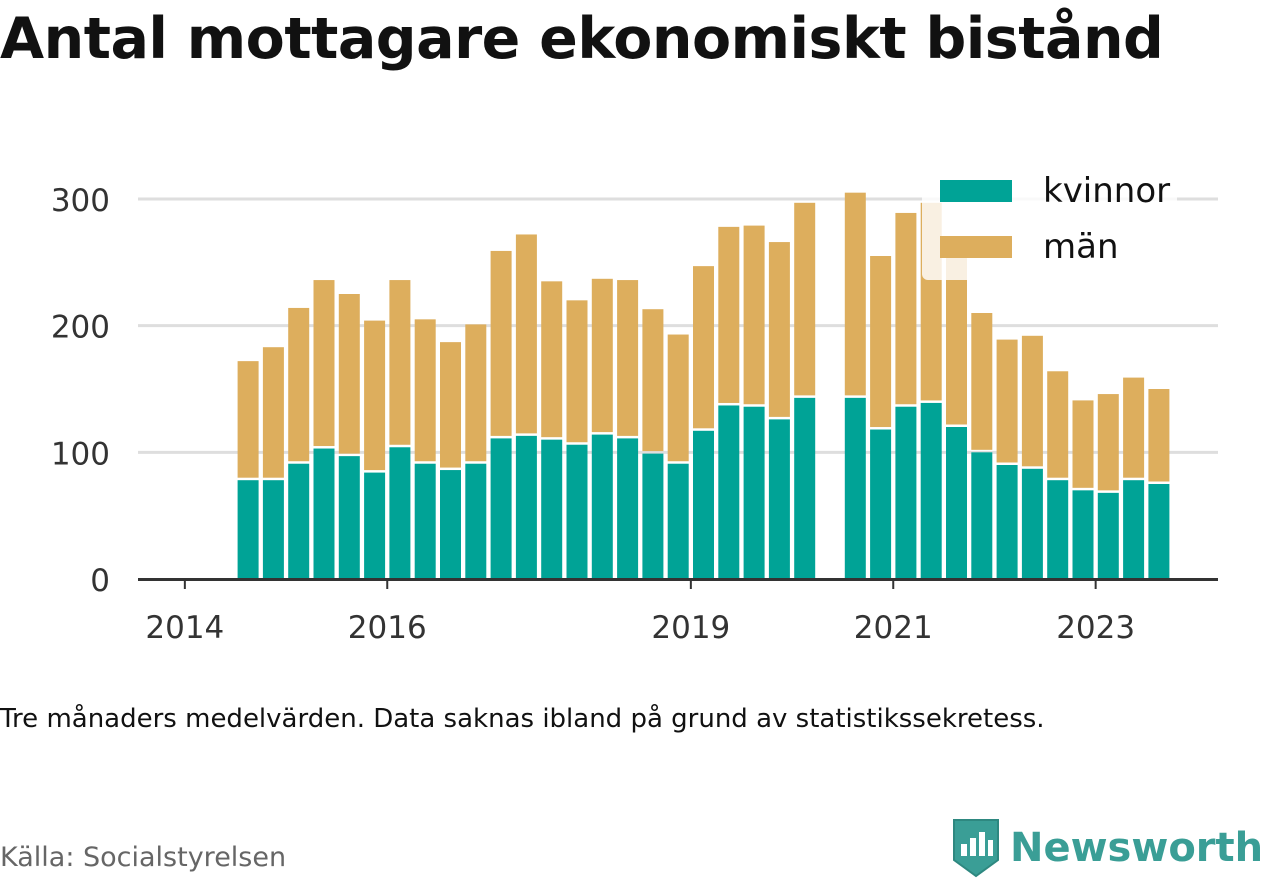  I want to click on legend-swatch-kvinnor, so click(976, 191).